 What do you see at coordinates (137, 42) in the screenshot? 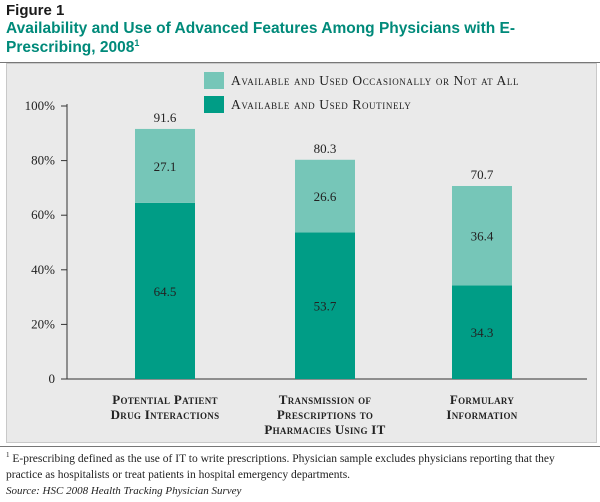
I see `figure-title-footnote-marker: 1` at bounding box center [137, 42].